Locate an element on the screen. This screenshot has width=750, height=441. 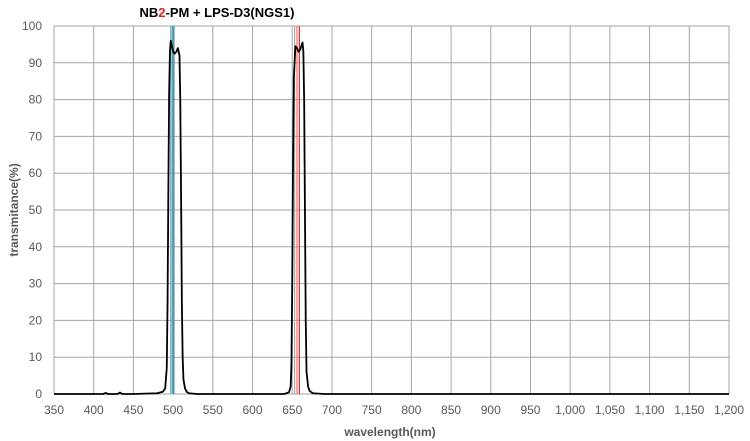
x-tick-label: 550 is located at coordinates (213, 410).